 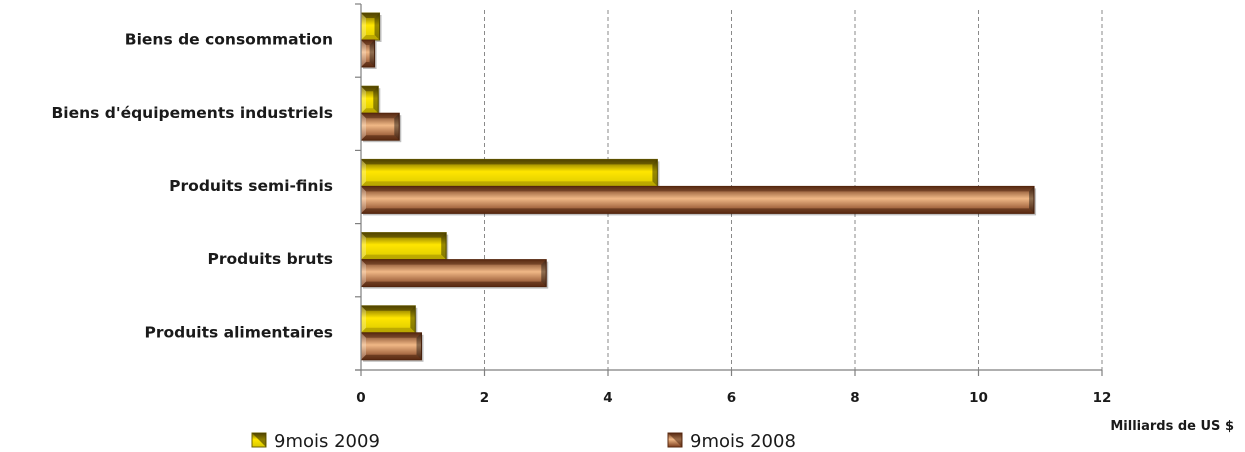 What do you see at coordinates (327, 441) in the screenshot?
I see `legend-label: 9mois 2009` at bounding box center [327, 441].